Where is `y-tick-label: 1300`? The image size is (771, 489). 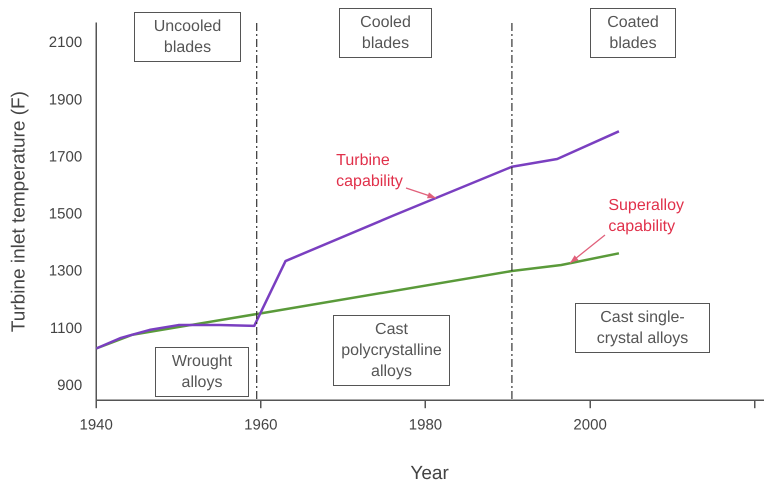
y-tick-label: 1300 is located at coordinates (65, 271).